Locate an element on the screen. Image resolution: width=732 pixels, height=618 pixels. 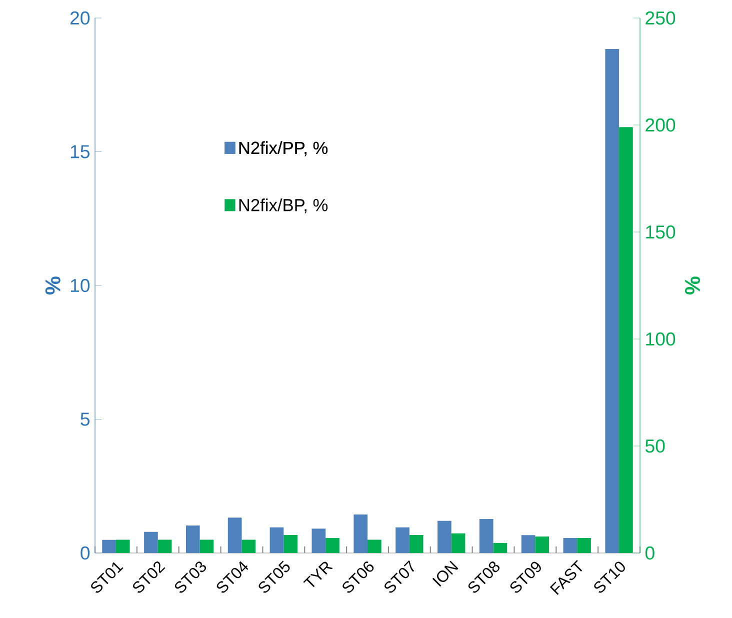
y2-tick-label: 0 is located at coordinates (649, 553).